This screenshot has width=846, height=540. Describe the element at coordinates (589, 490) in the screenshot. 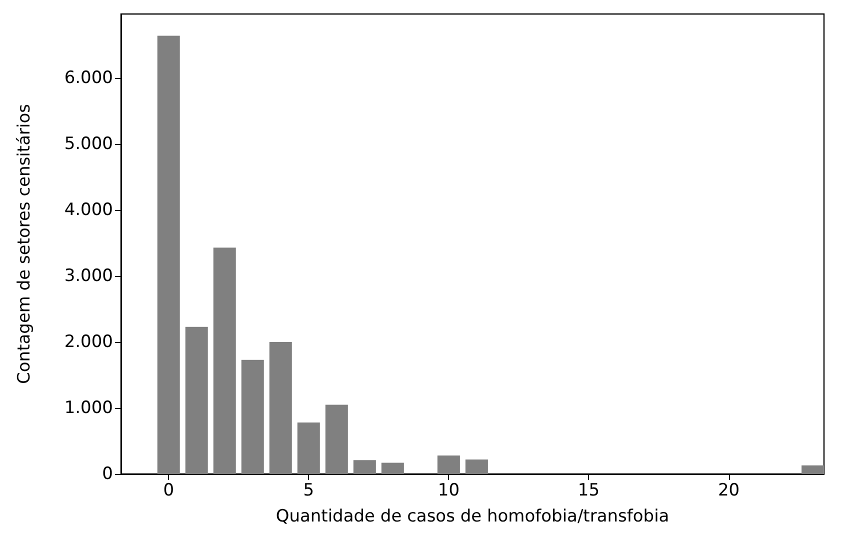

I see `x-tick-label: 15` at that location.